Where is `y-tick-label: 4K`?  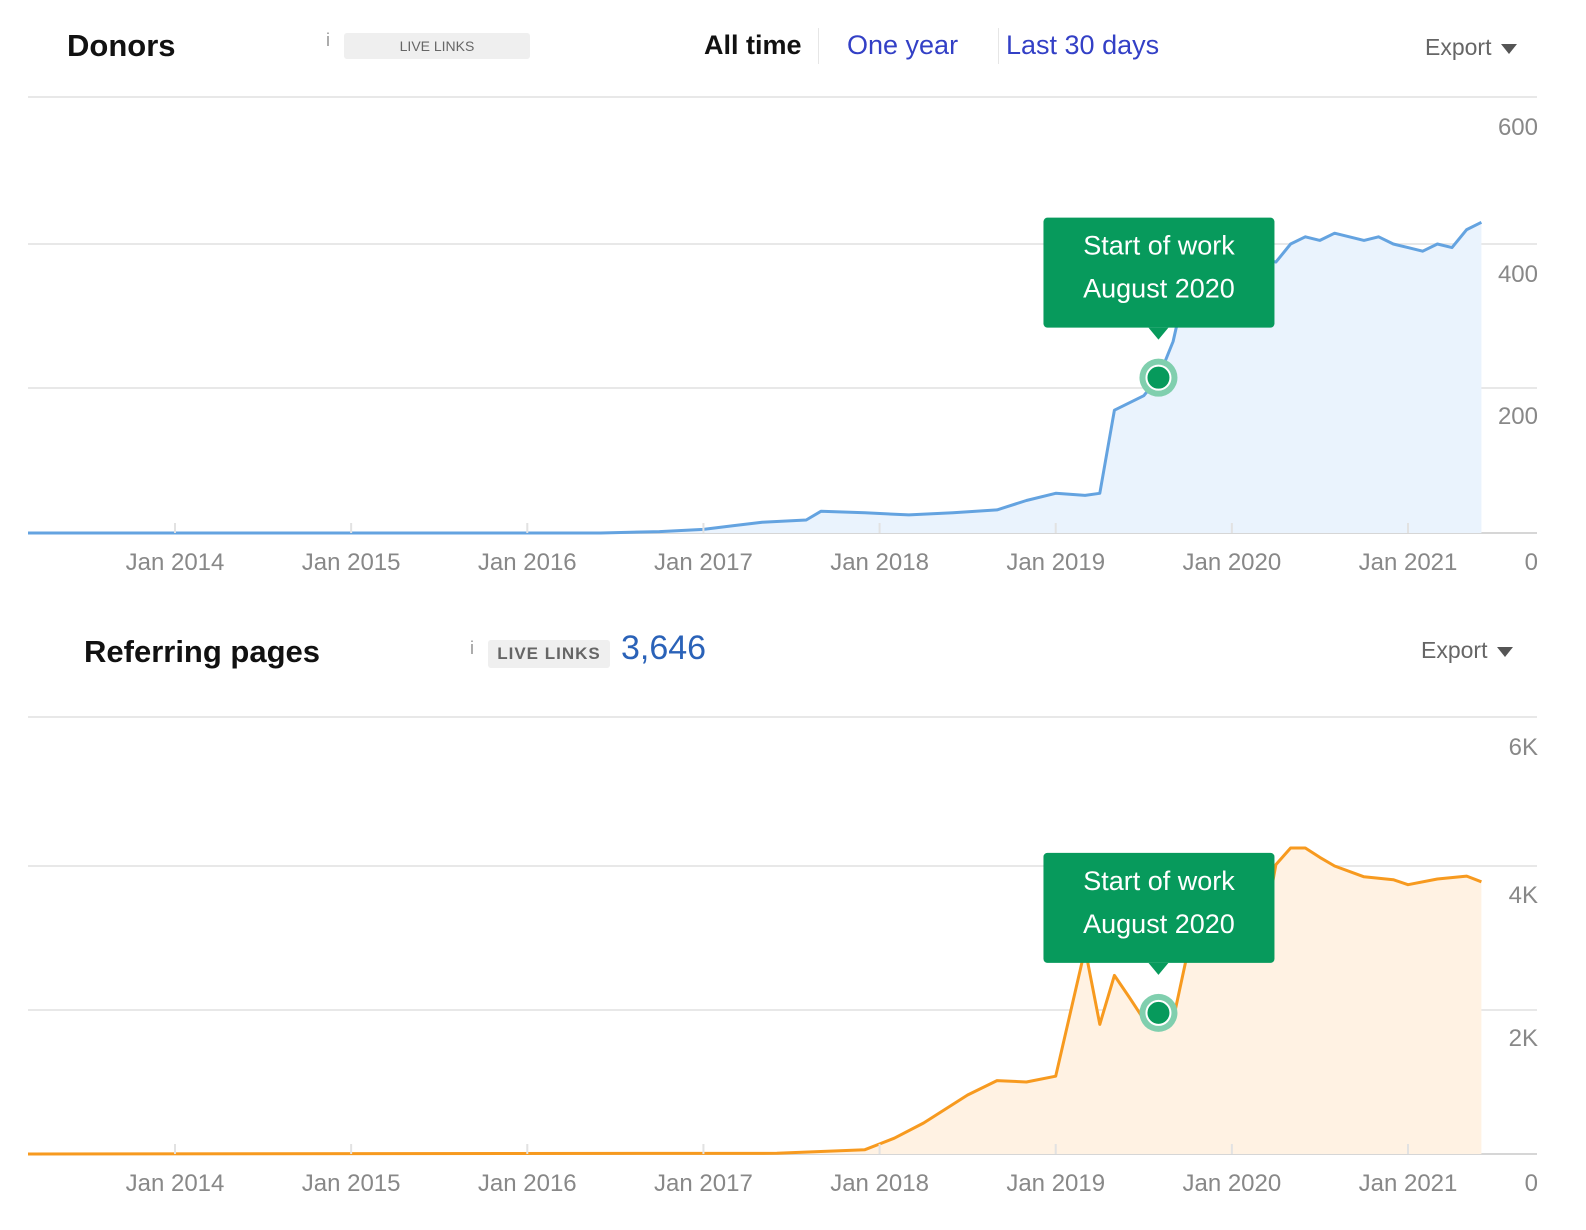
y-tick-label: 4K is located at coordinates (1523, 895).